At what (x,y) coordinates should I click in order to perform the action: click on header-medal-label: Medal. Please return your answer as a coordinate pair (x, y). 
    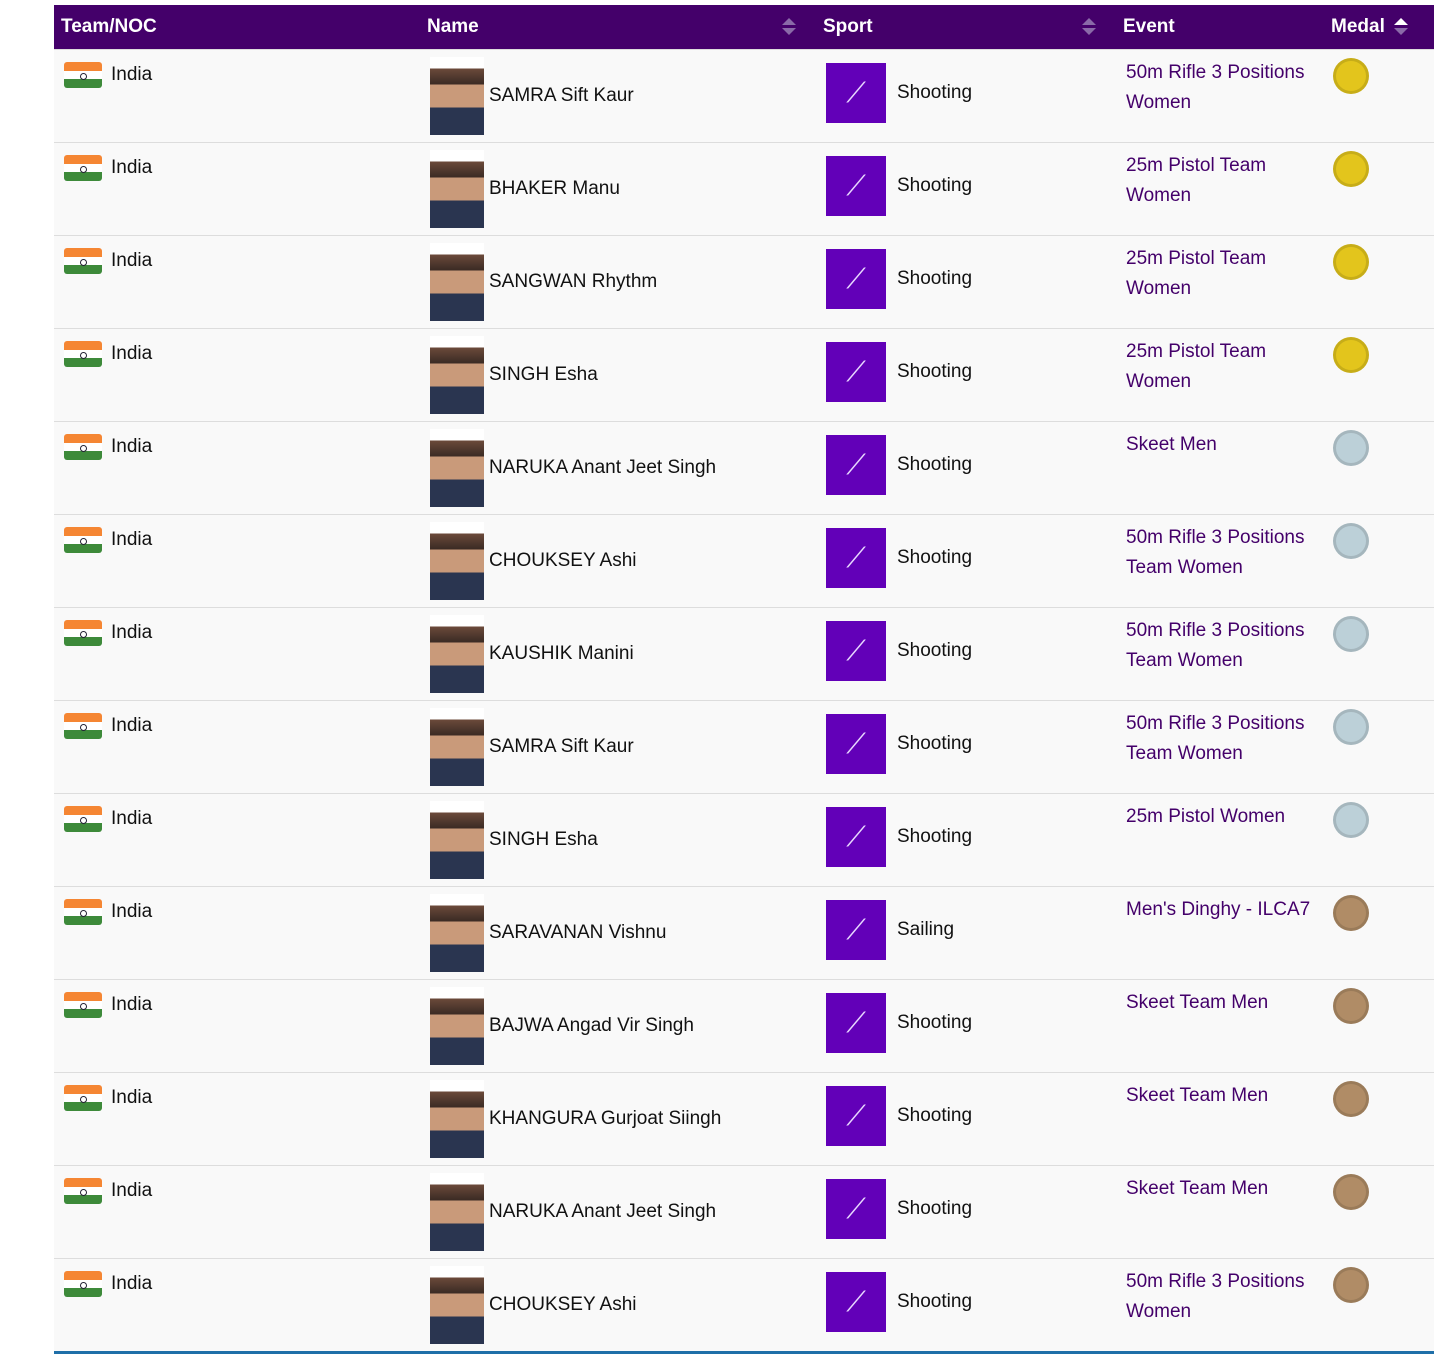
    Looking at the image, I should click on (1358, 26).